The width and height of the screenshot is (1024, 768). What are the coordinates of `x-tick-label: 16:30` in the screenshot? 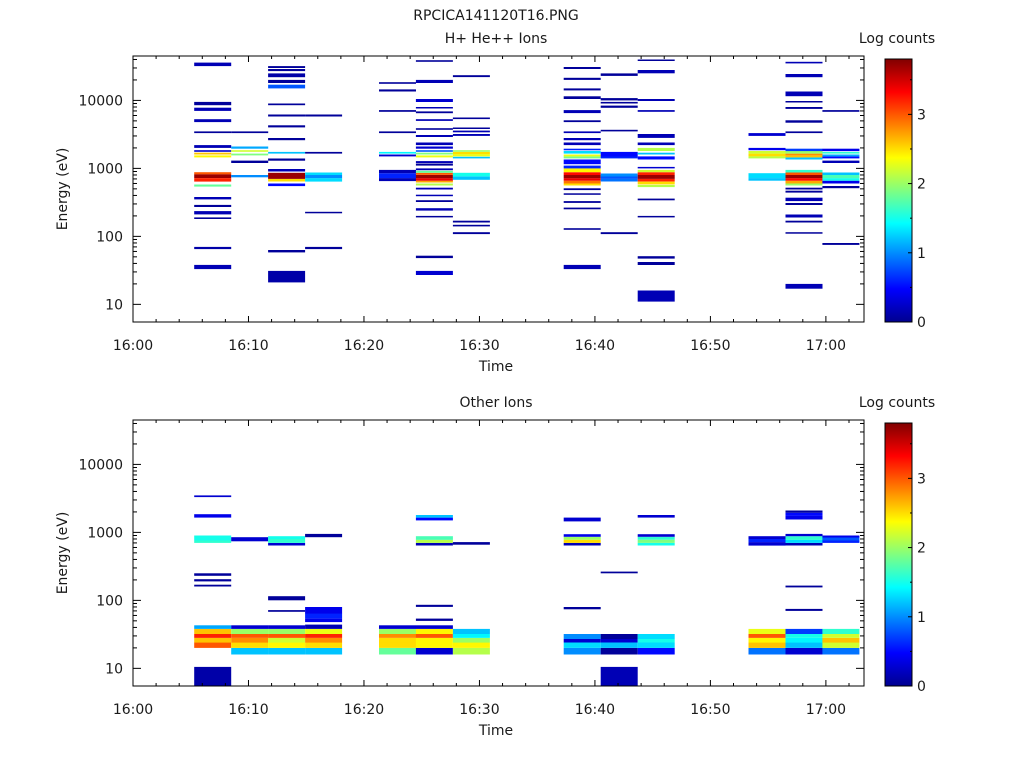 It's located at (479, 710).